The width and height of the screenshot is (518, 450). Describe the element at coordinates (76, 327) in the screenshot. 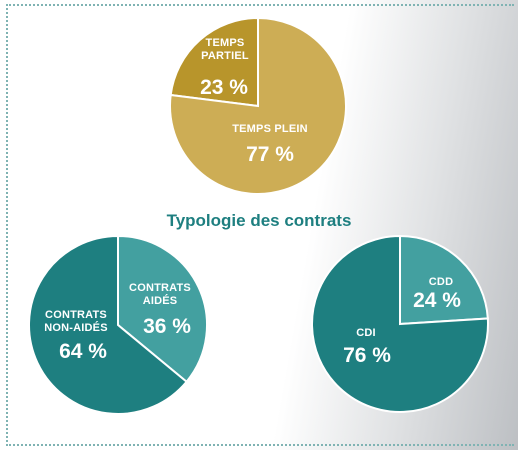

I see `slice-category-label: NON-AIDÉS` at that location.